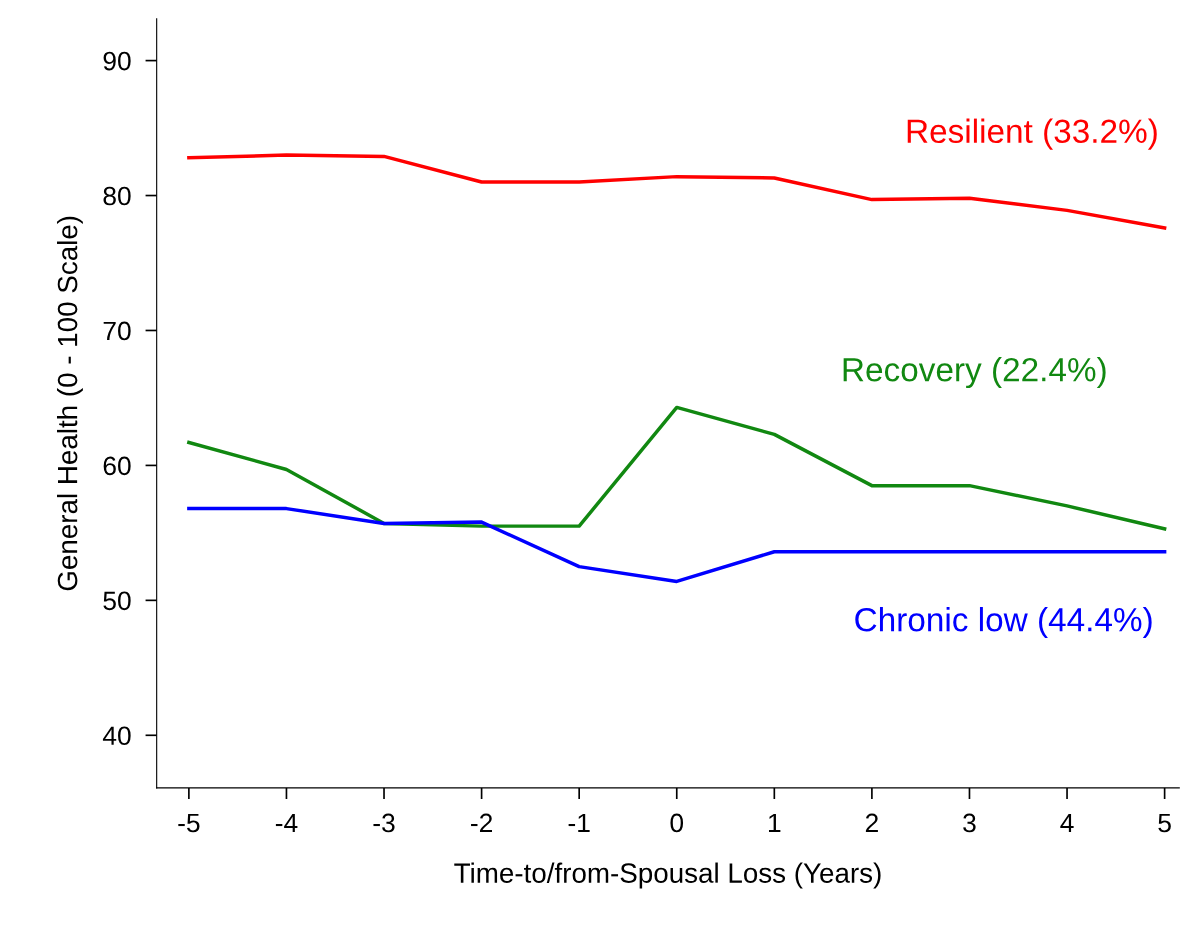 The height and width of the screenshot is (938, 1196). Describe the element at coordinates (384, 823) in the screenshot. I see `x-tick-label: -3` at that location.